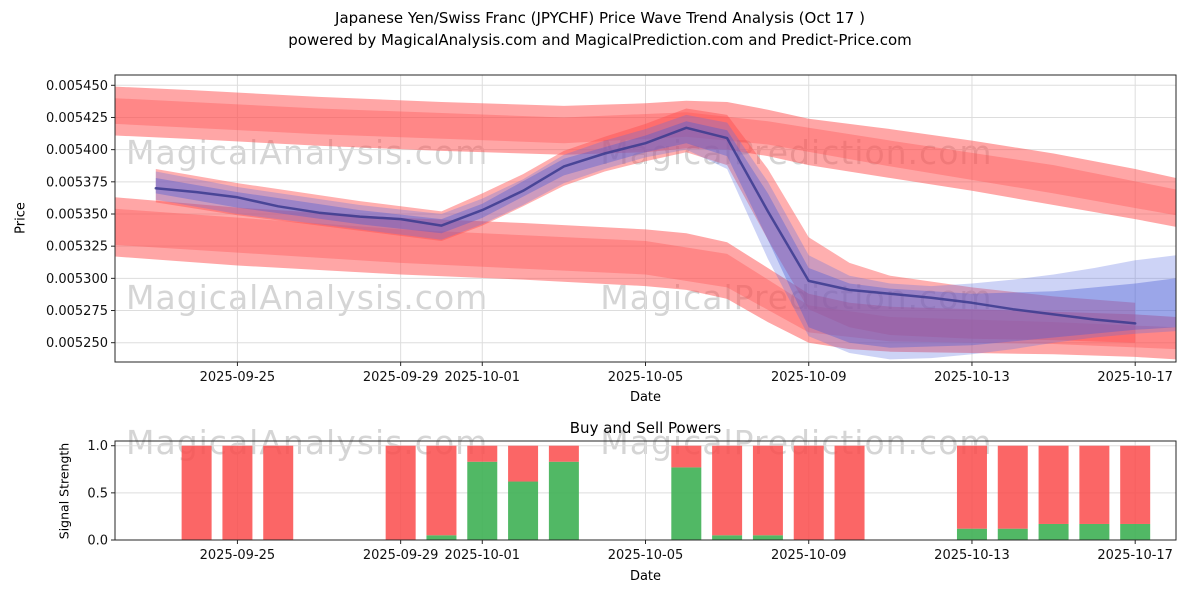  I want to click on price-xtick-label: 2025-10-17, so click(1135, 377).